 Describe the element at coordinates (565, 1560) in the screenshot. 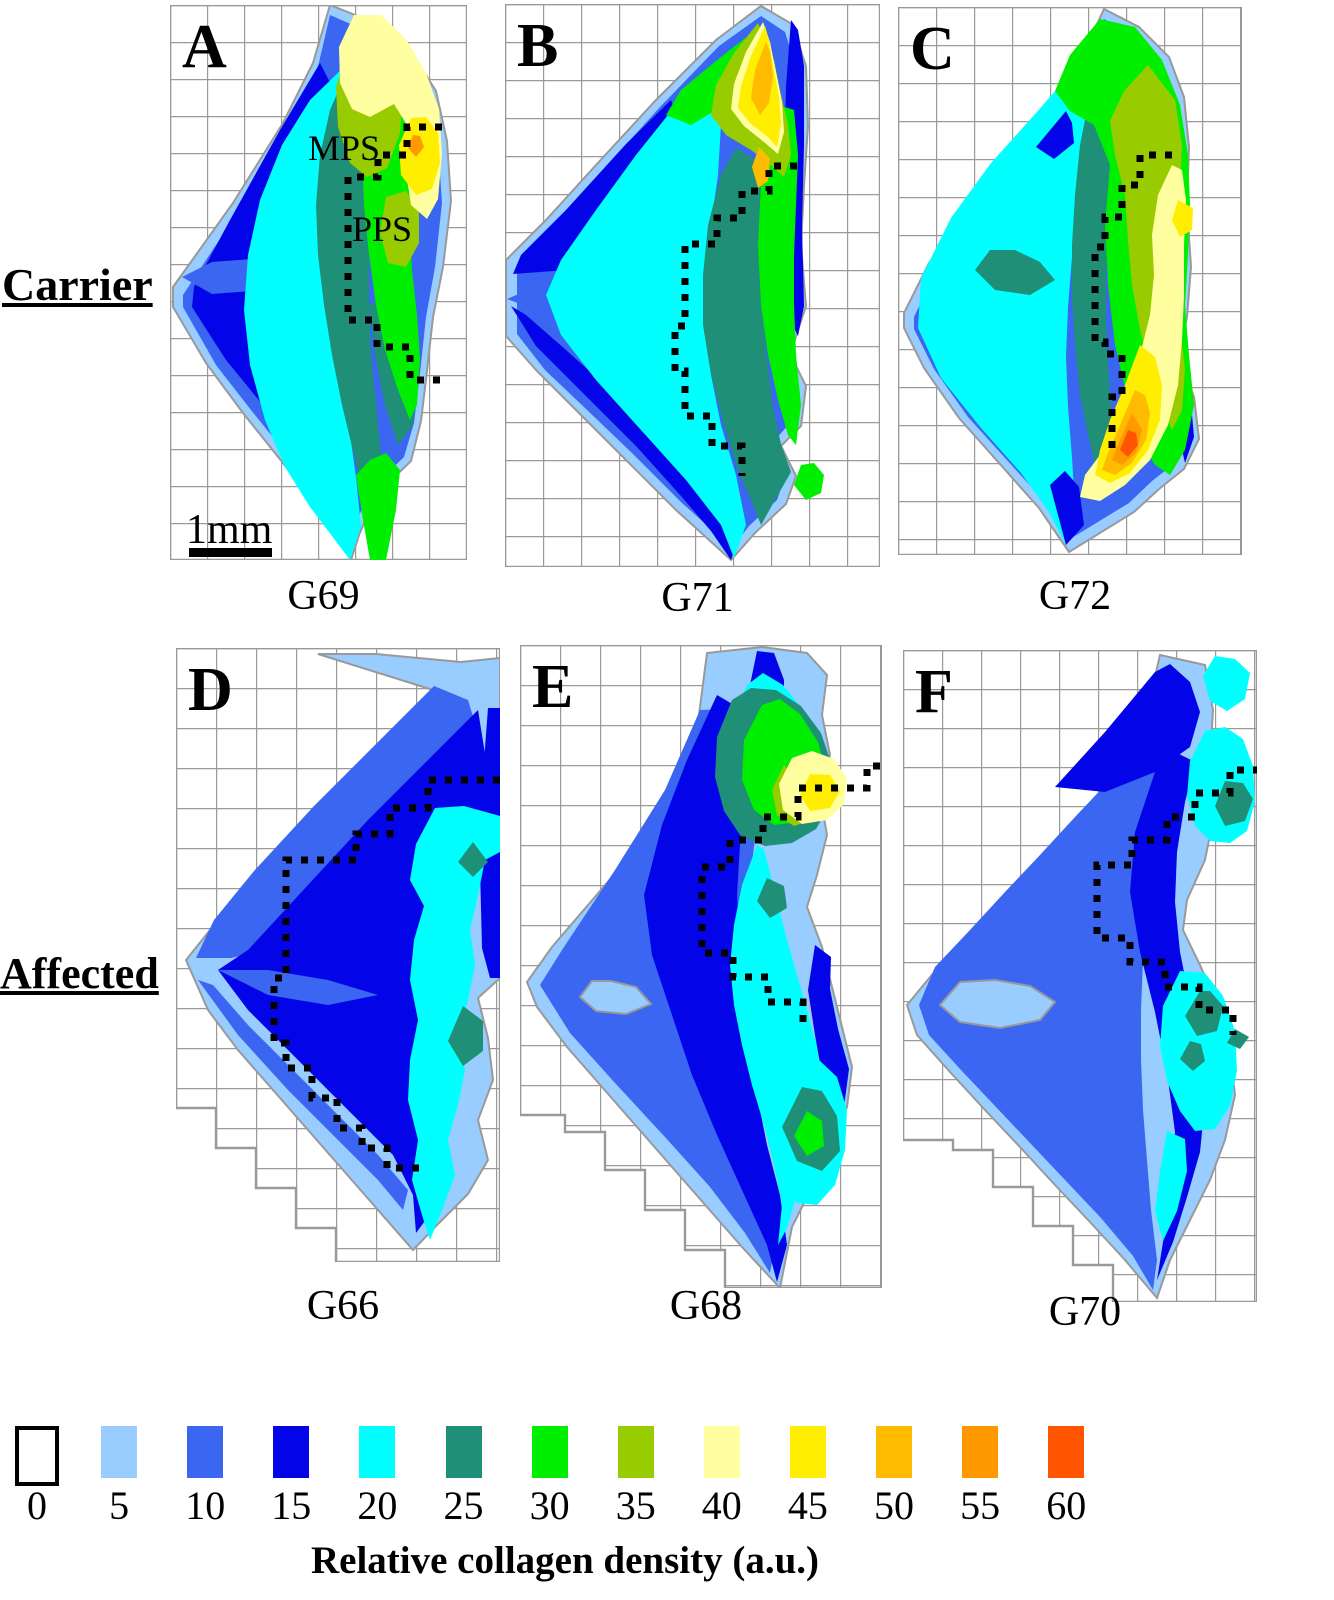

I see `legend-caption: Relative collagen density (a.u.)` at that location.